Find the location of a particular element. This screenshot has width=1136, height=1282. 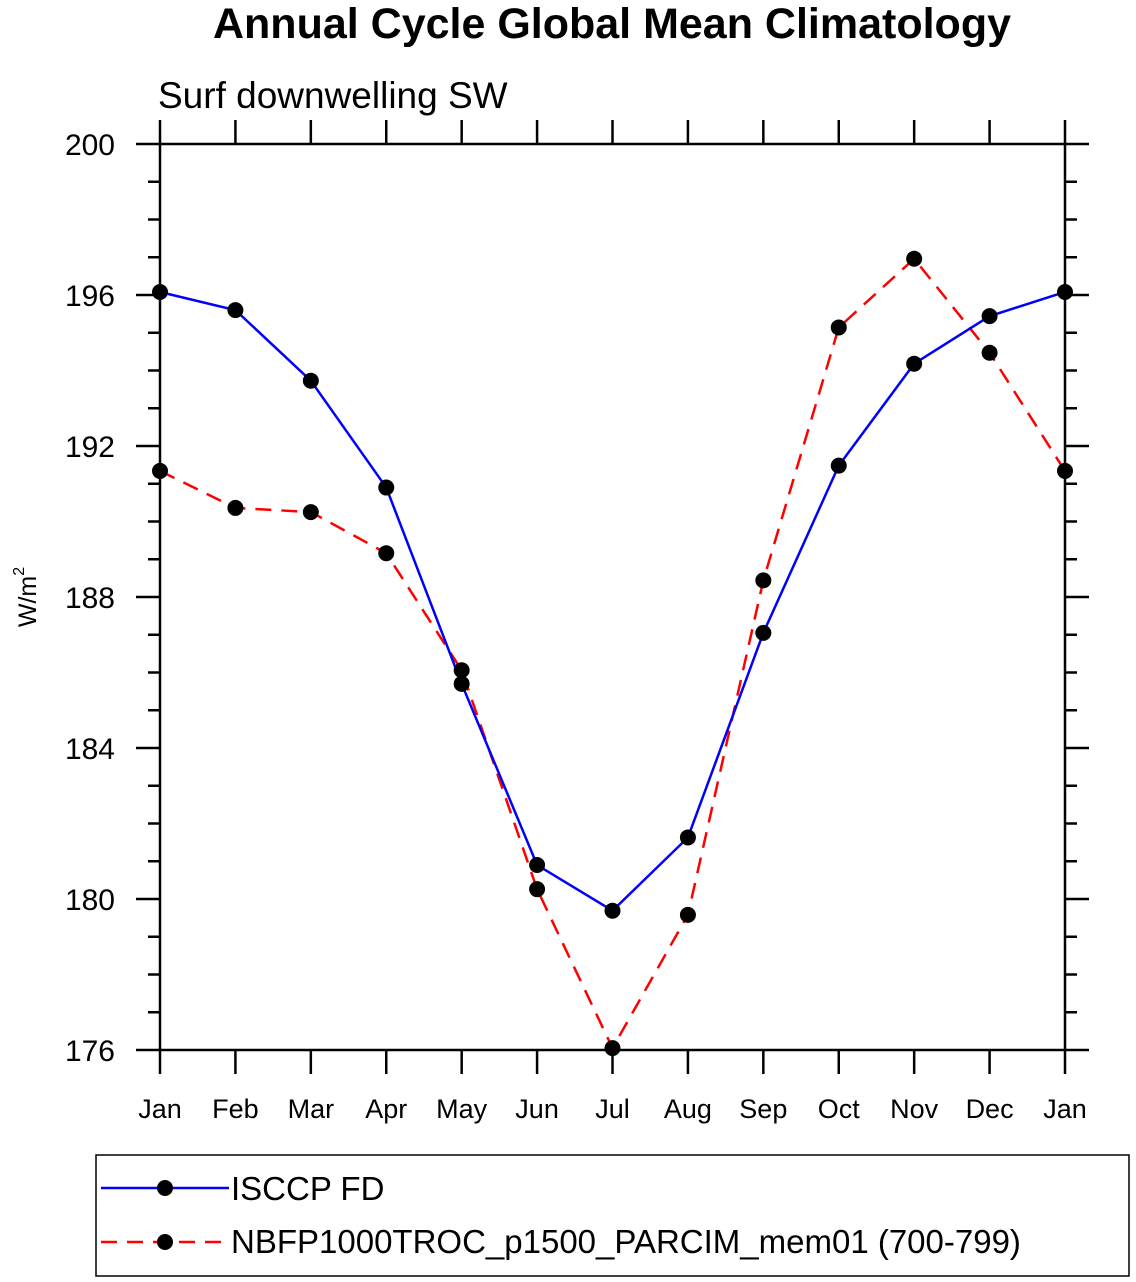

y-tick-label: 200 is located at coordinates (90, 145).